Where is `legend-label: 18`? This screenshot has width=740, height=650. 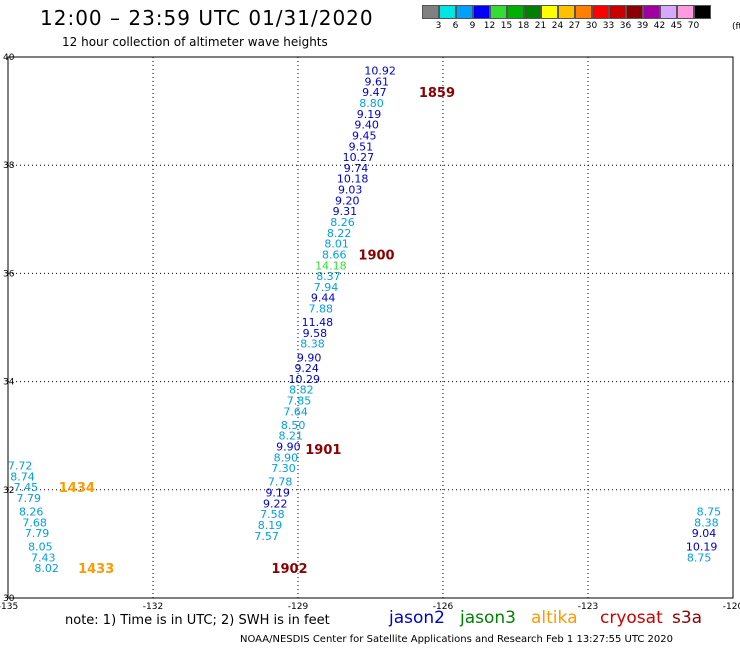
legend-label: 18 is located at coordinates (523, 26).